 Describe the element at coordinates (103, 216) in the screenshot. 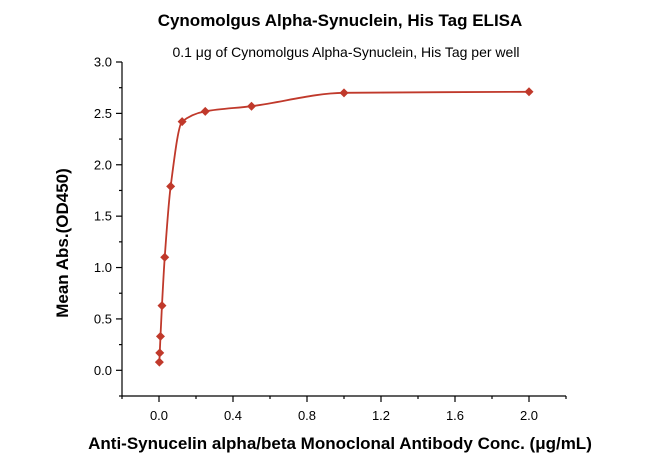

I see `y-tick-label: 1.5` at that location.